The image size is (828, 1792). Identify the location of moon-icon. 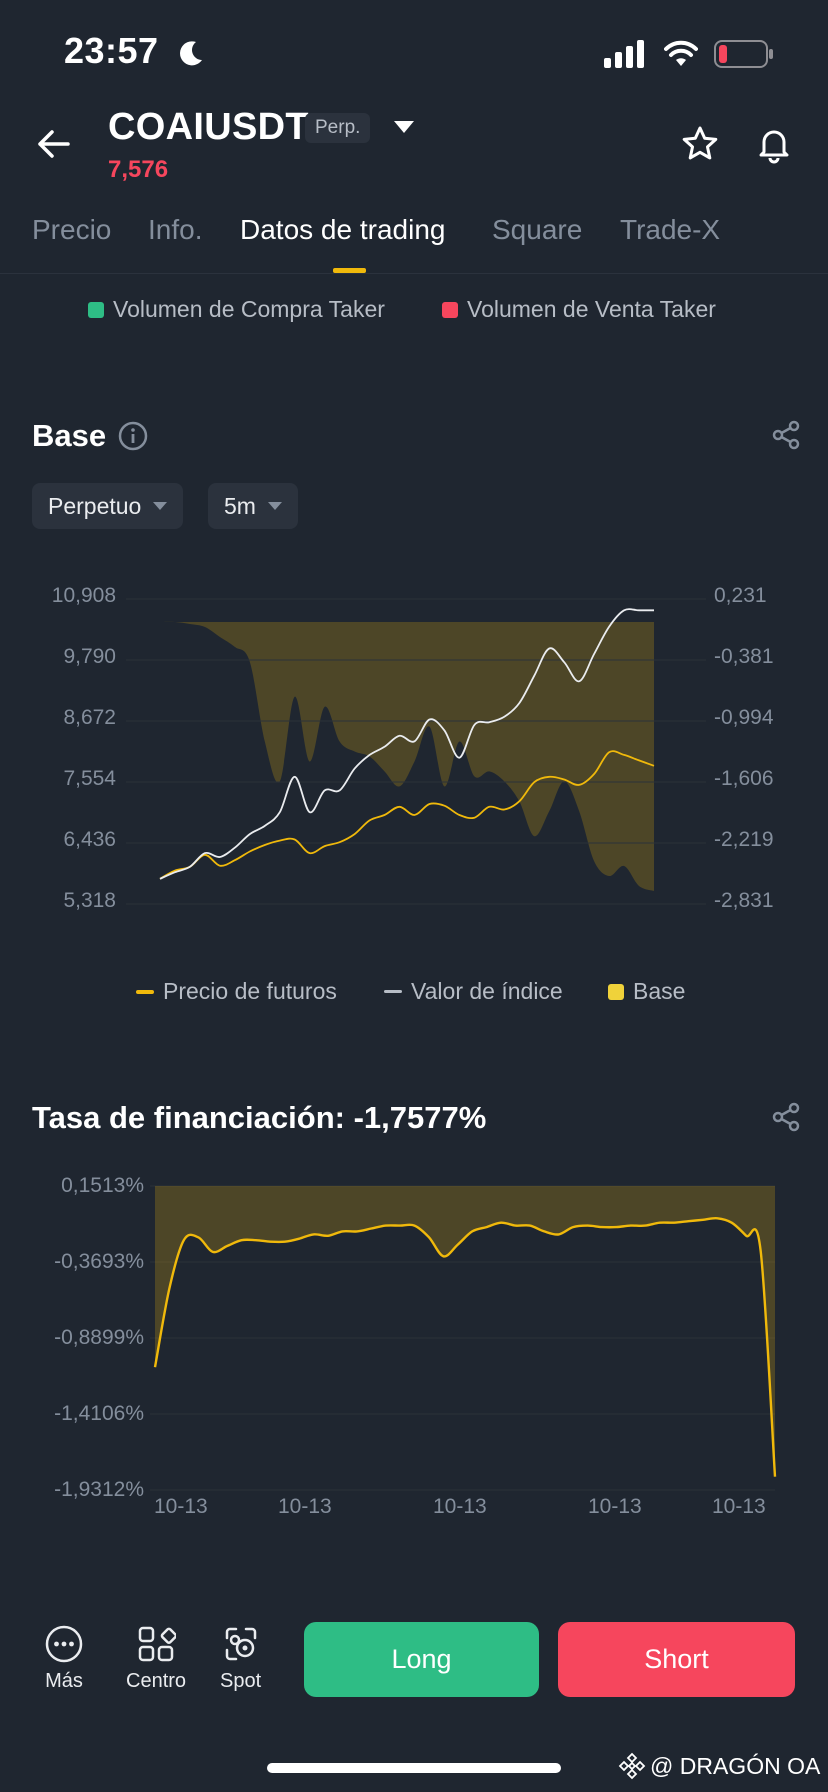
(191, 53).